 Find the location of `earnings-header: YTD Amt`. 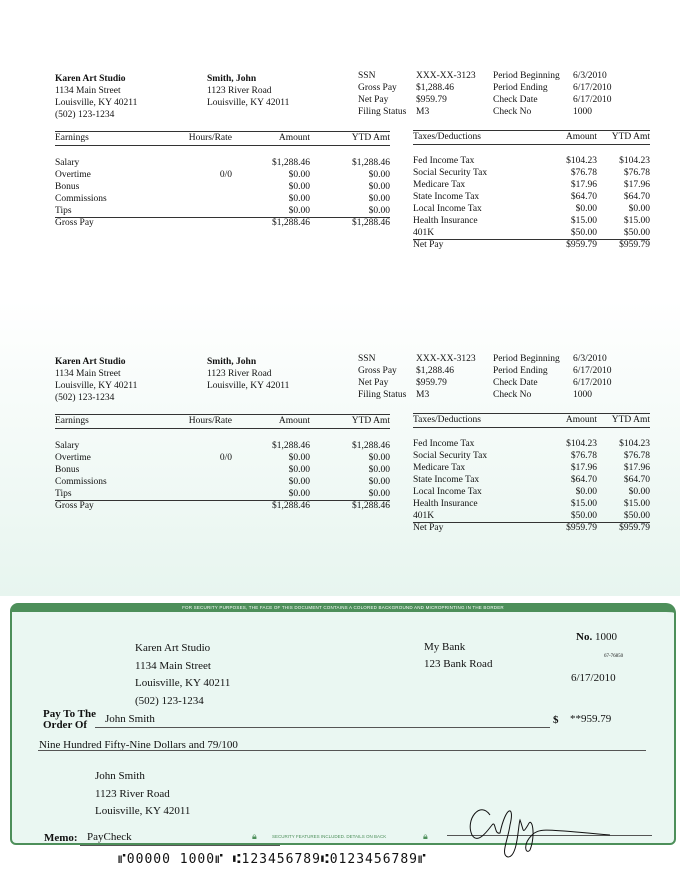

earnings-header: YTD Amt is located at coordinates (370, 421).